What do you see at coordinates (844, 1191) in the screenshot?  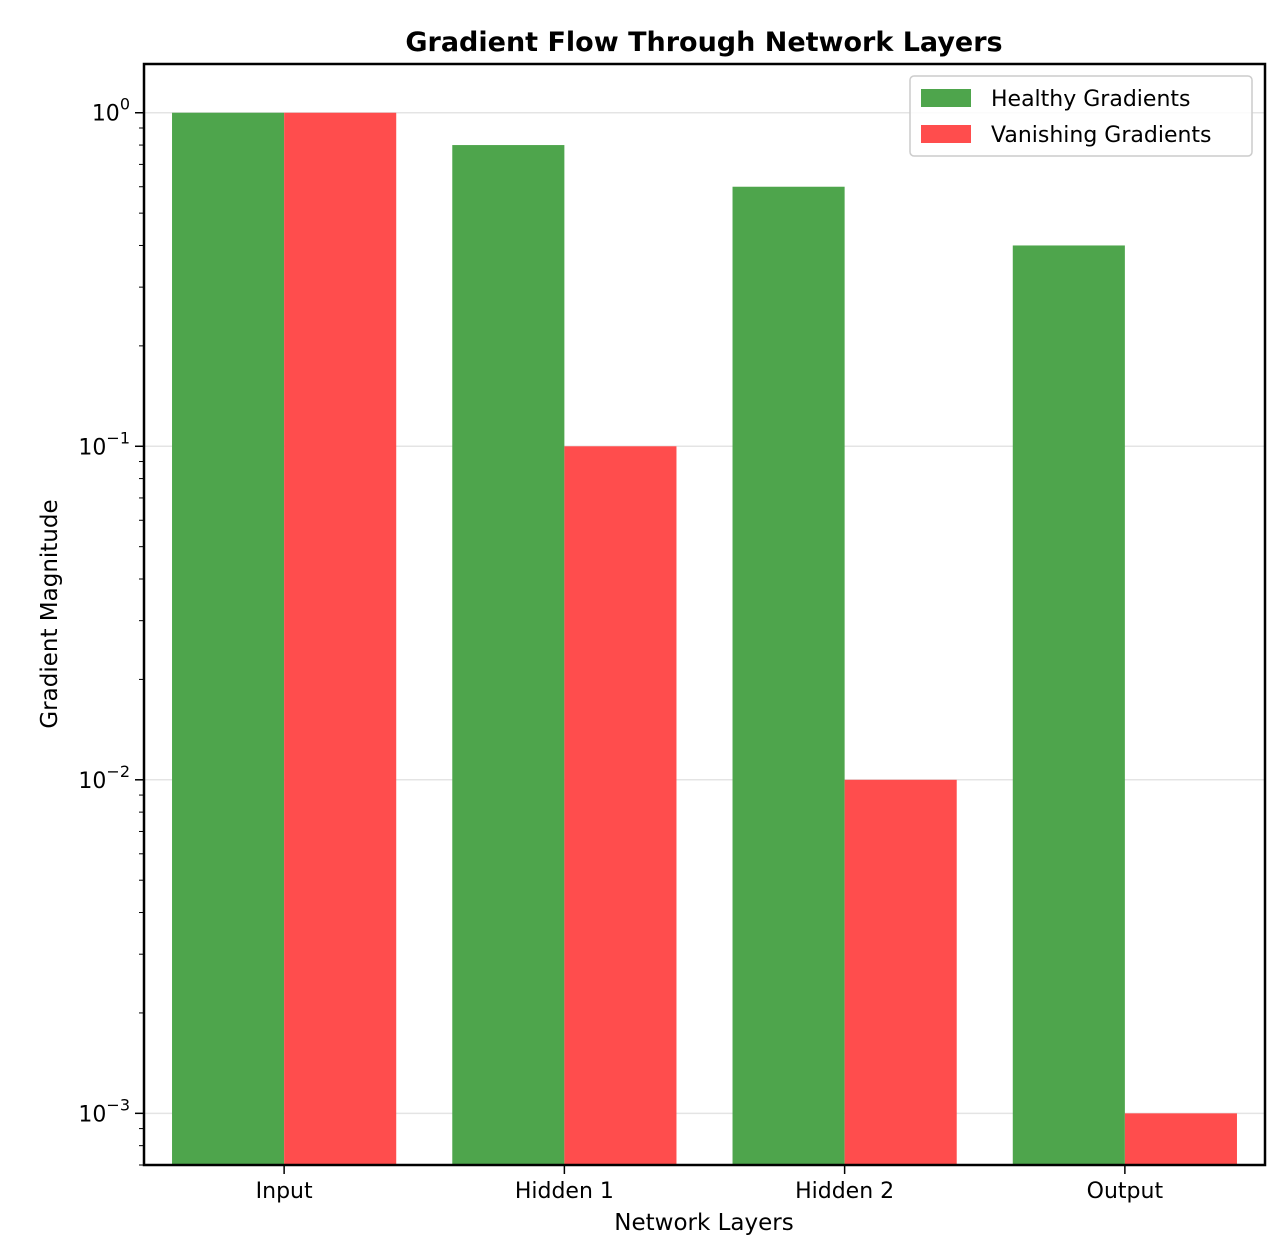 I see `x-tick-label: Hidden 2` at bounding box center [844, 1191].